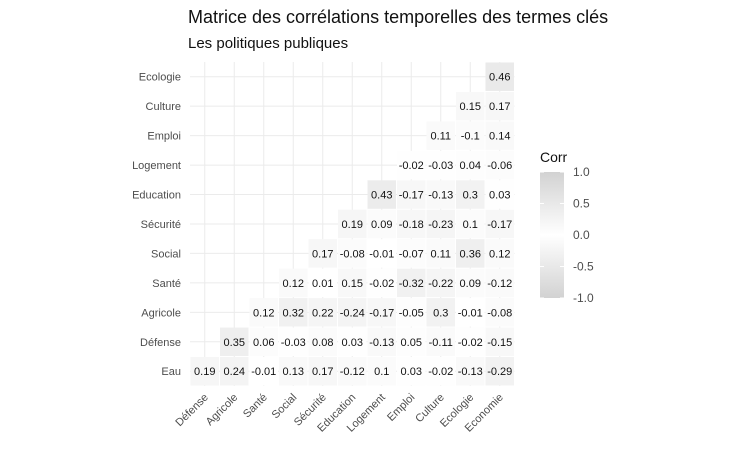 The width and height of the screenshot is (729, 450). What do you see at coordinates (160, 343) in the screenshot?
I see `y-axis-tick-label: Défense` at bounding box center [160, 343].